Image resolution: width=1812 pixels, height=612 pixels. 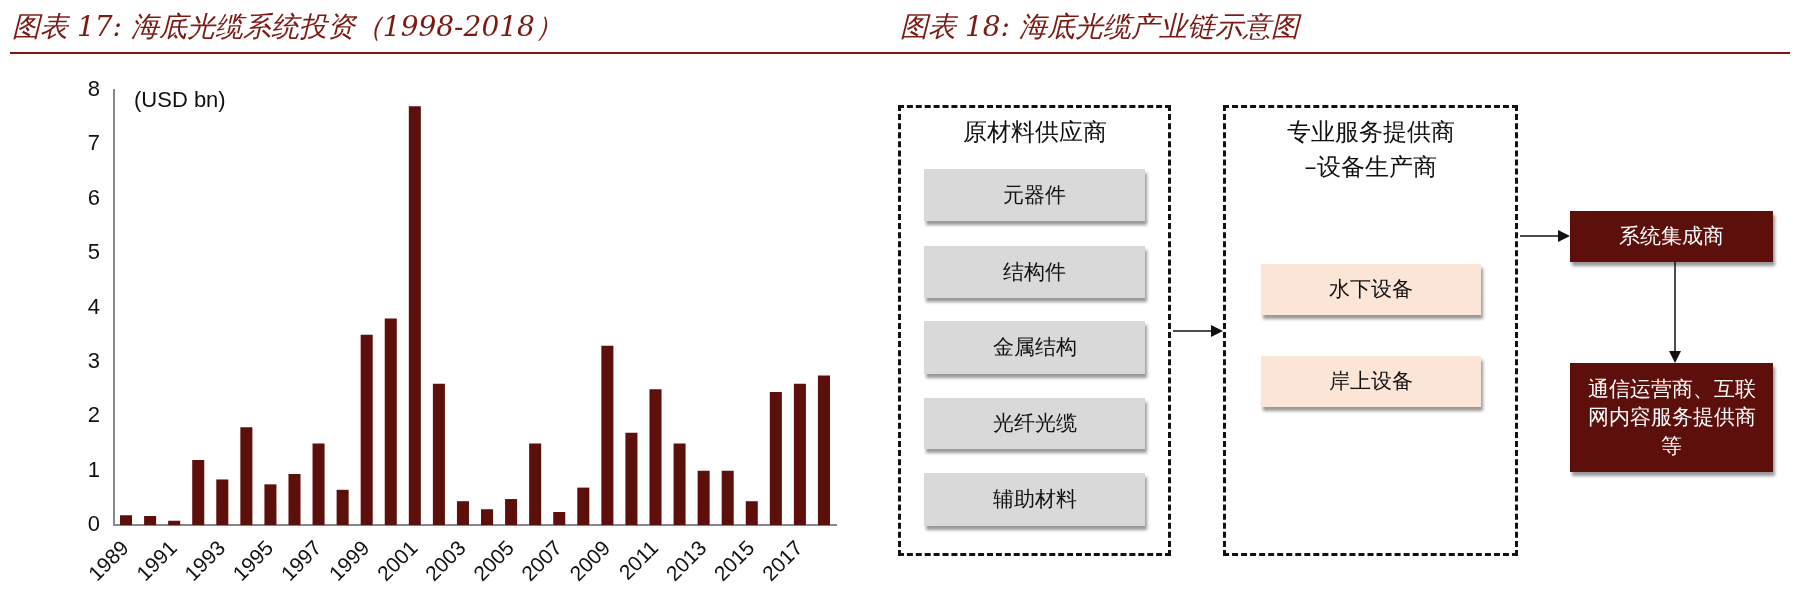 What do you see at coordinates (93, 361) in the screenshot?
I see `y-tick-label: 3` at bounding box center [93, 361].